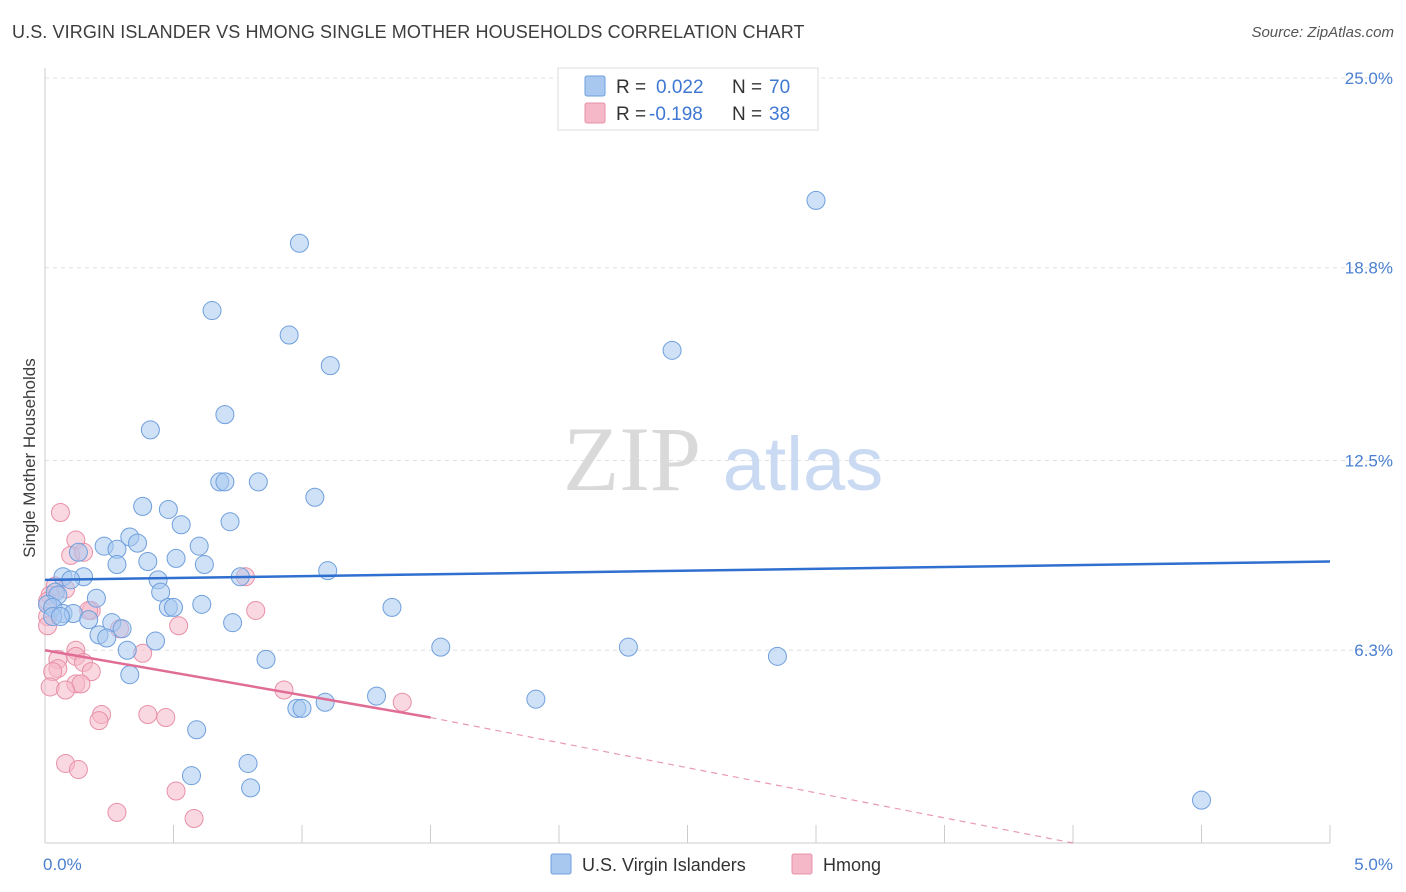 The height and width of the screenshot is (892, 1406). Describe the element at coordinates (1369, 364) in the screenshot. I see `y-tick-labels: 6.3% 12.5% 18.8% 25.0%` at that location.